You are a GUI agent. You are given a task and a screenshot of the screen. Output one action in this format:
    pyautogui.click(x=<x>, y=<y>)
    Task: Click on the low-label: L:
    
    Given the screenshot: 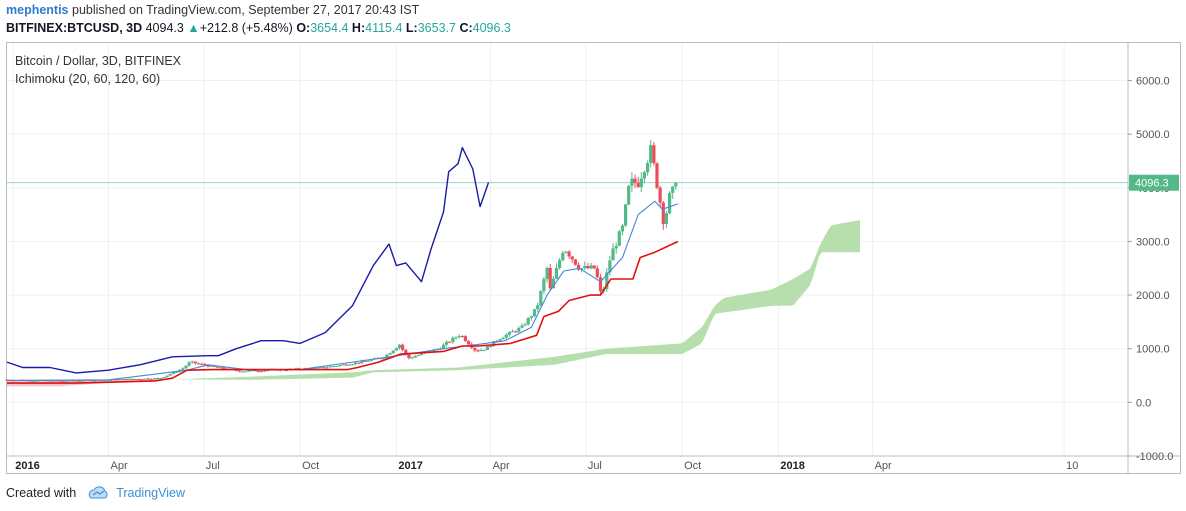 What is the action you would take?
    pyautogui.click(x=411, y=28)
    